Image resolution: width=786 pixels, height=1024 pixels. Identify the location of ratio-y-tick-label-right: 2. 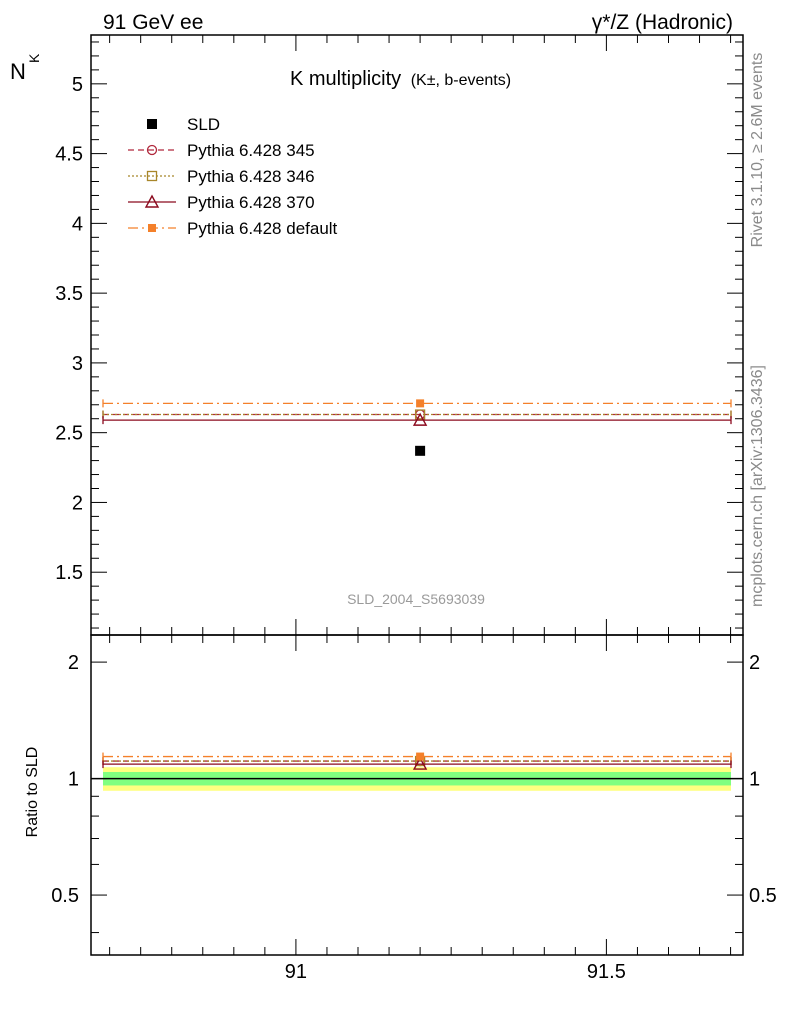
(754, 663).